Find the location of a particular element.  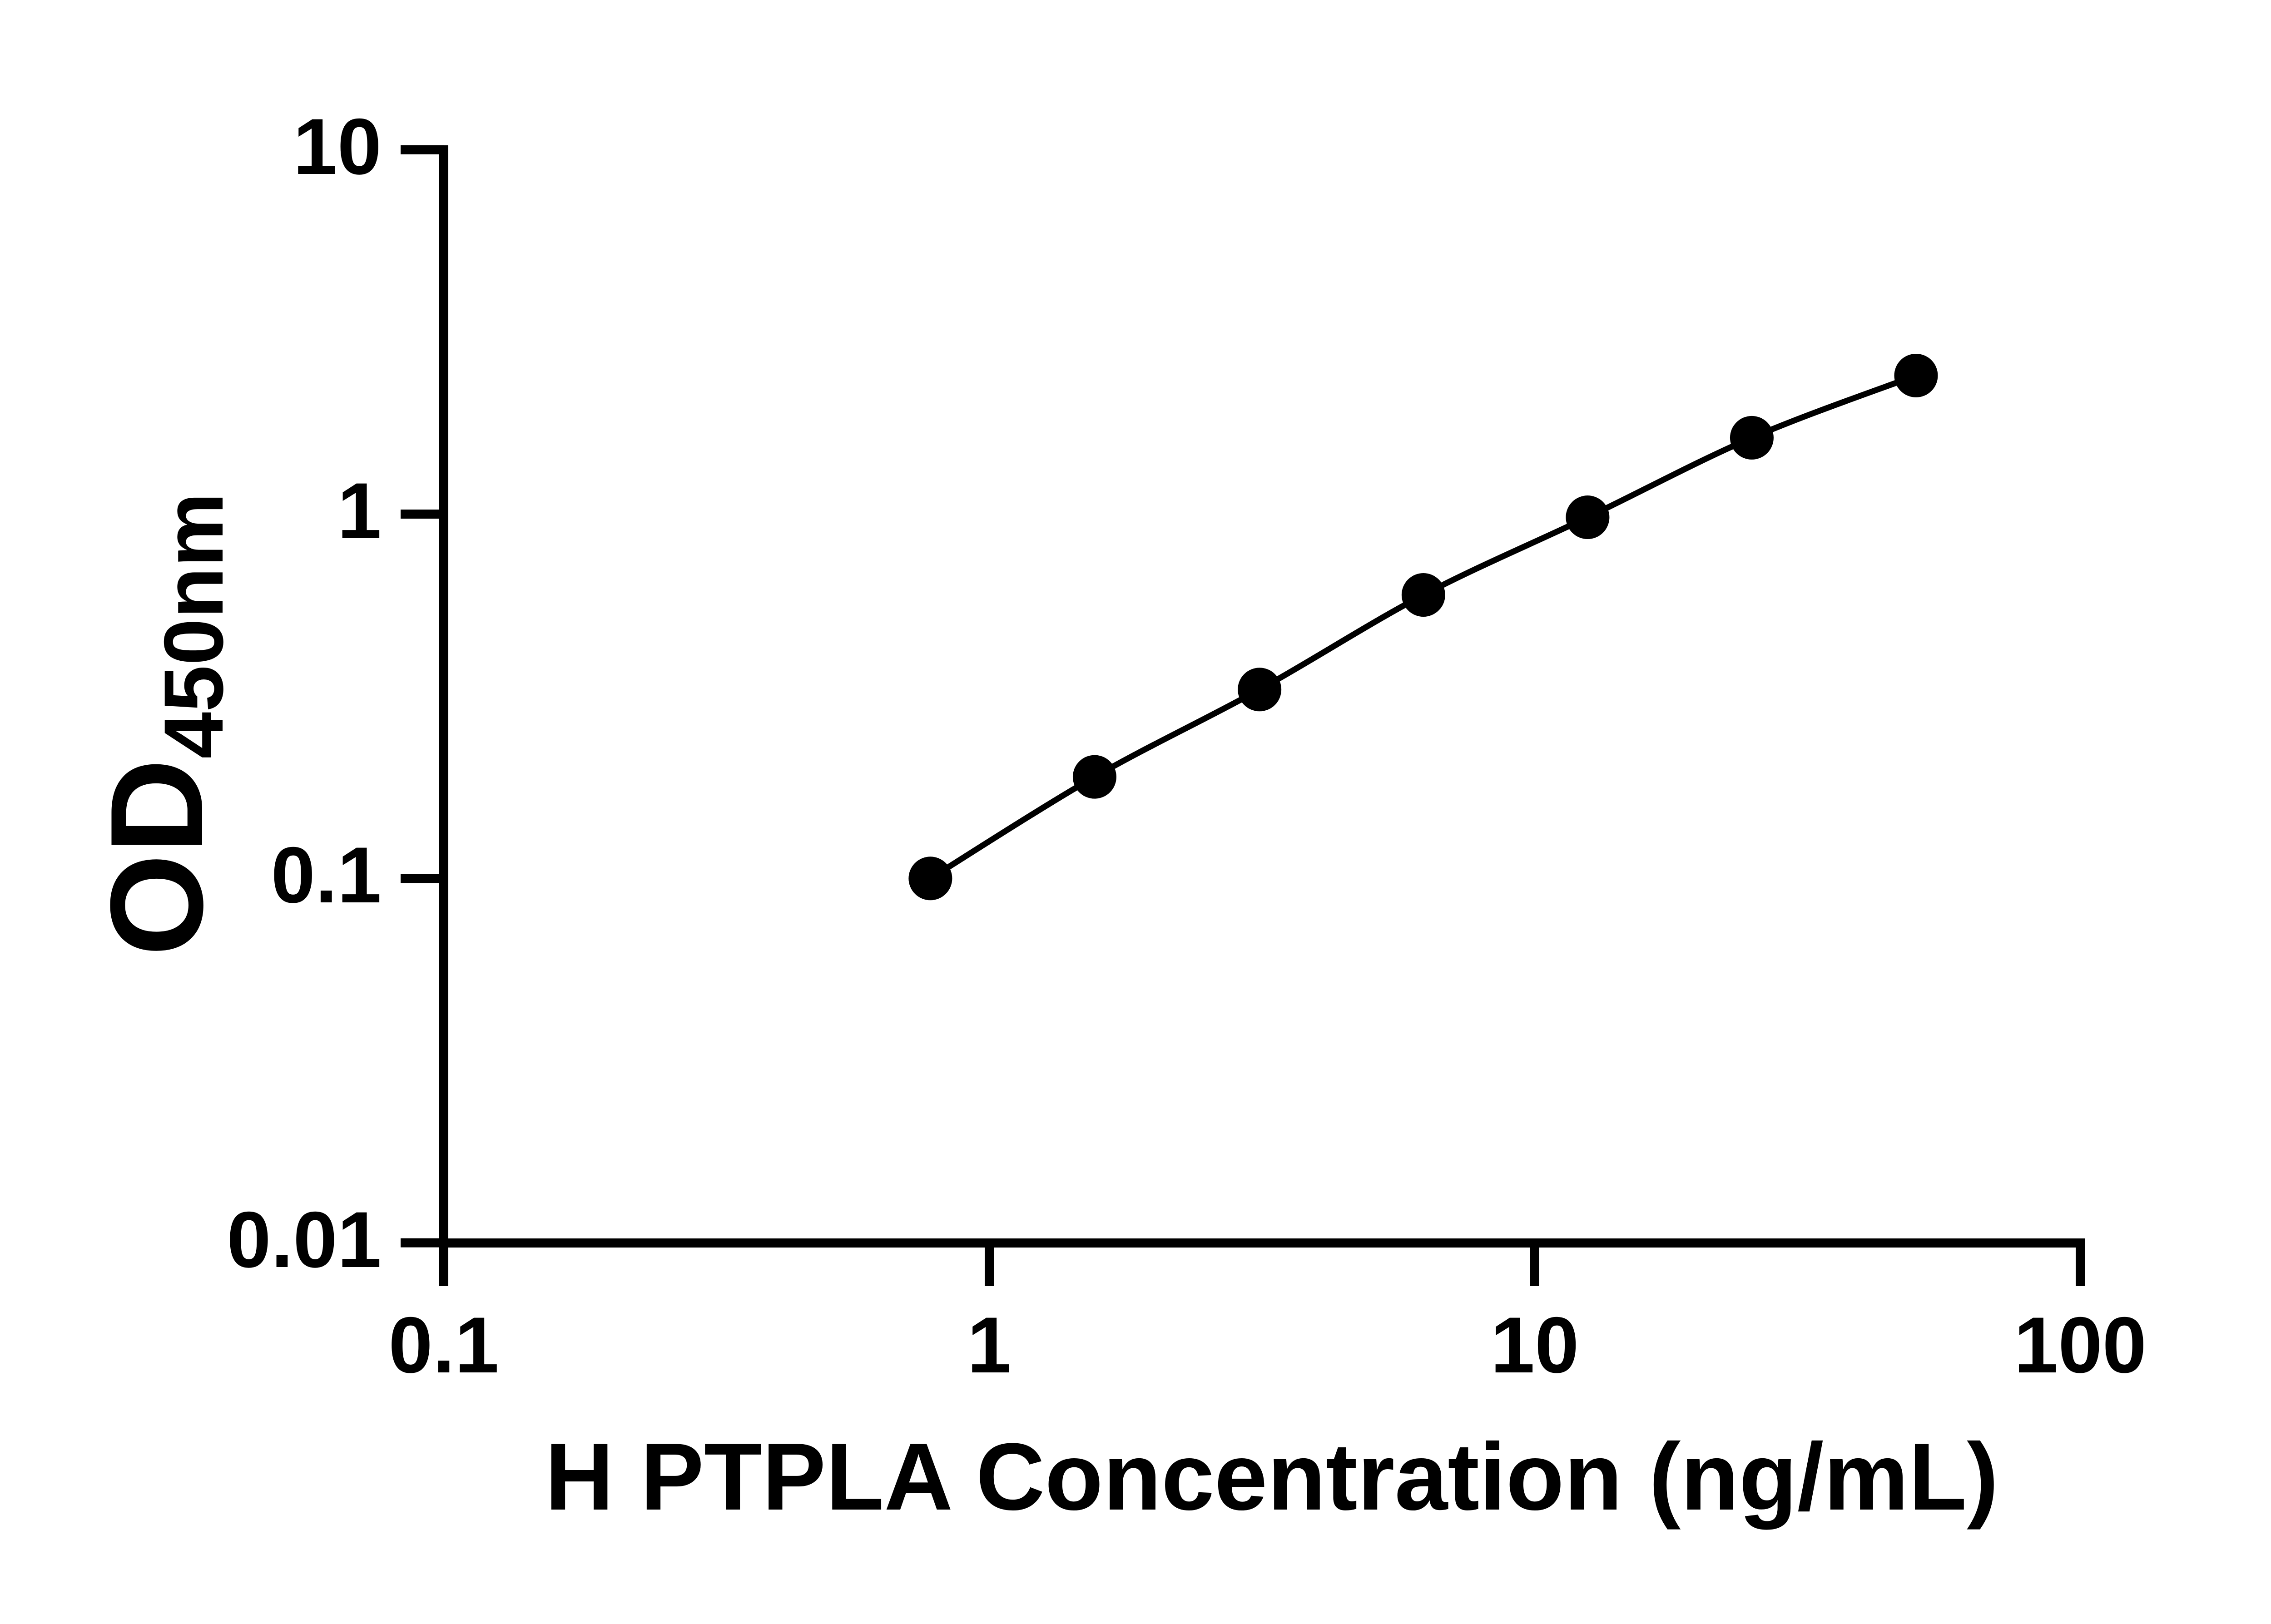

x-tick-label: 10 is located at coordinates (1534, 1345).